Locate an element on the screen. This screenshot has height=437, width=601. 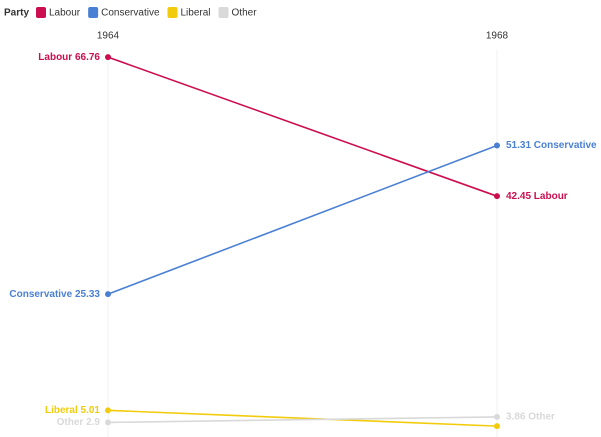
value-label: Liberal 5.01 is located at coordinates (72, 410).